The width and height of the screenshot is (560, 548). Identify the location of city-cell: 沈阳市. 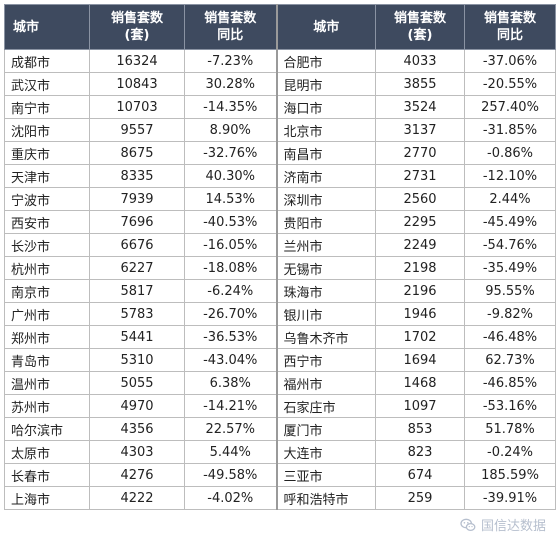
(47, 130).